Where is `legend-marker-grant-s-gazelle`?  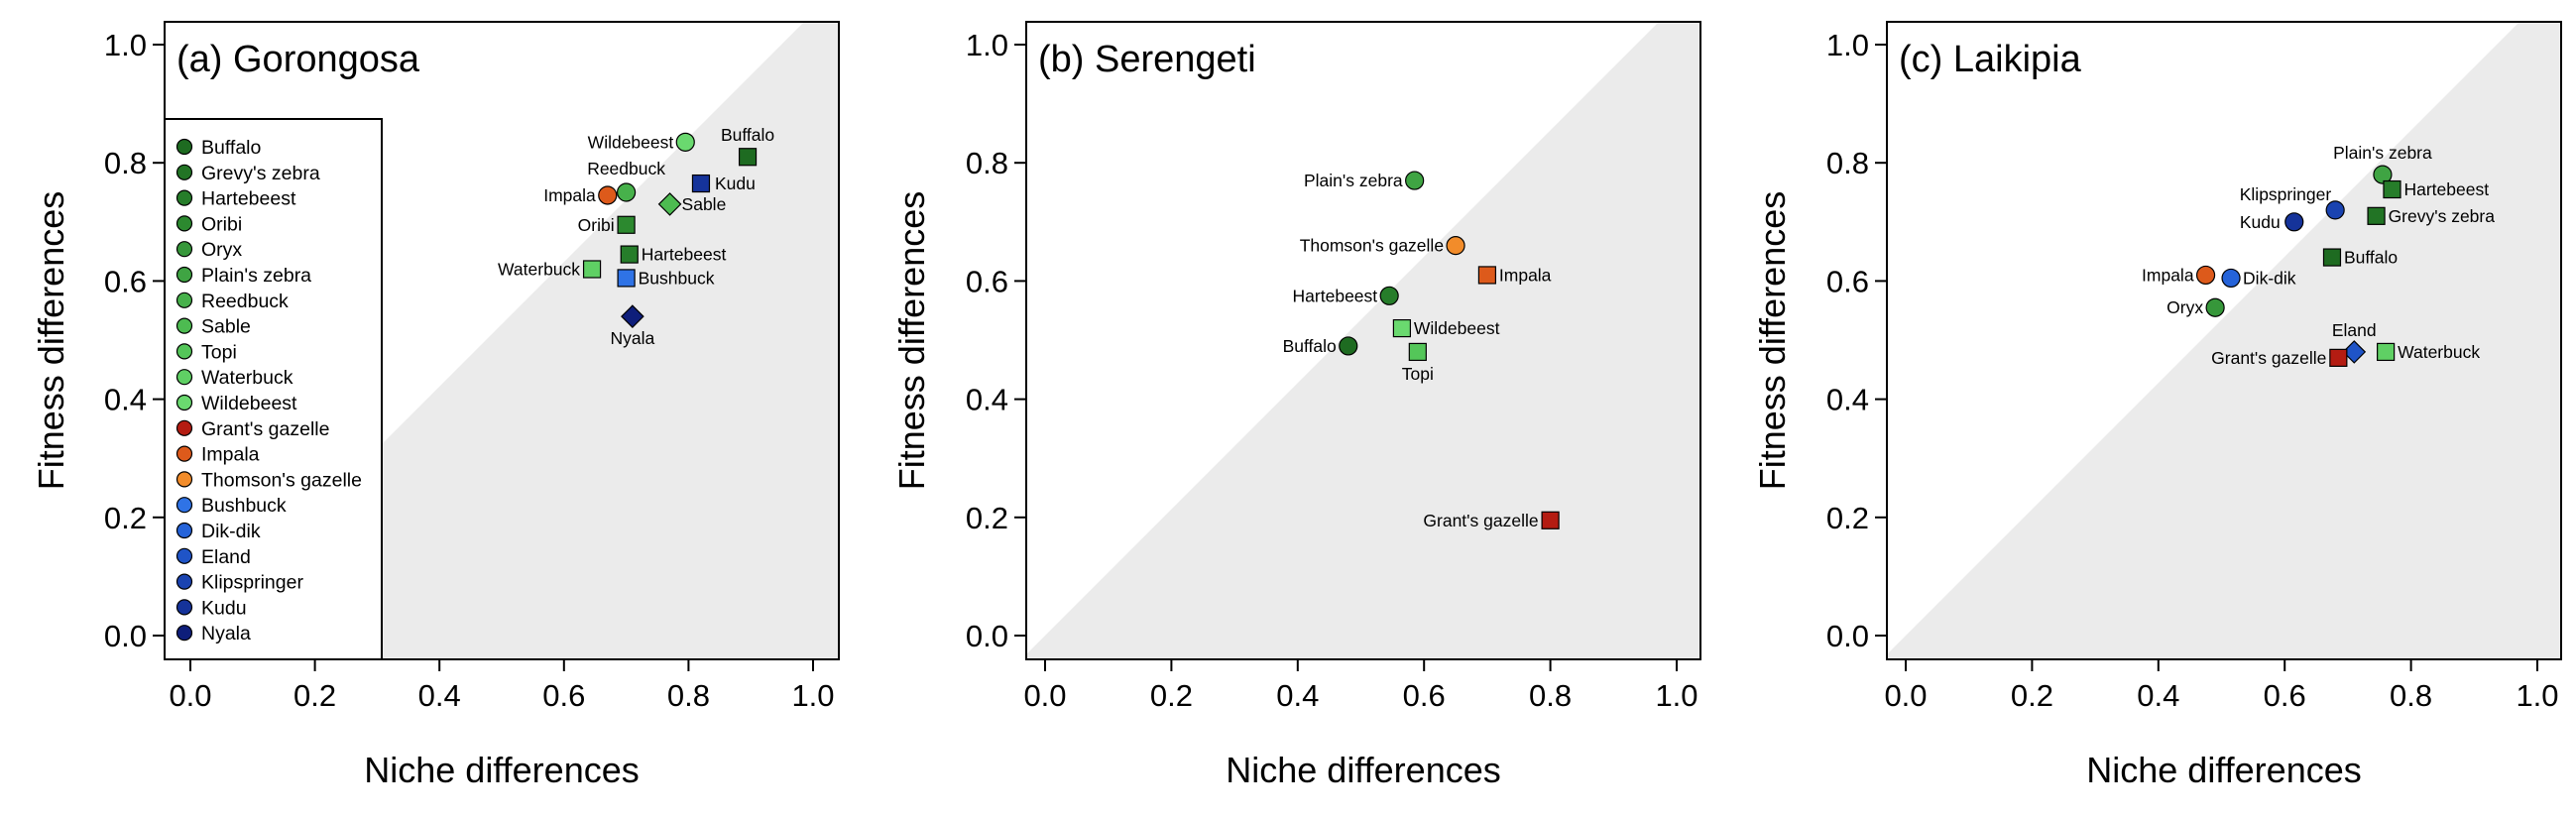
legend-marker-grant-s-gazelle is located at coordinates (185, 427).